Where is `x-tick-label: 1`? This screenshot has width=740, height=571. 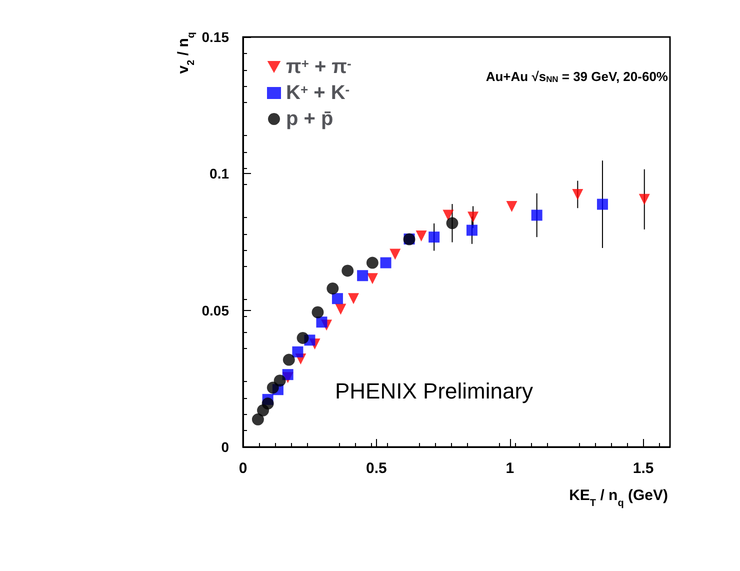
x-tick-label: 1 is located at coordinates (510, 468).